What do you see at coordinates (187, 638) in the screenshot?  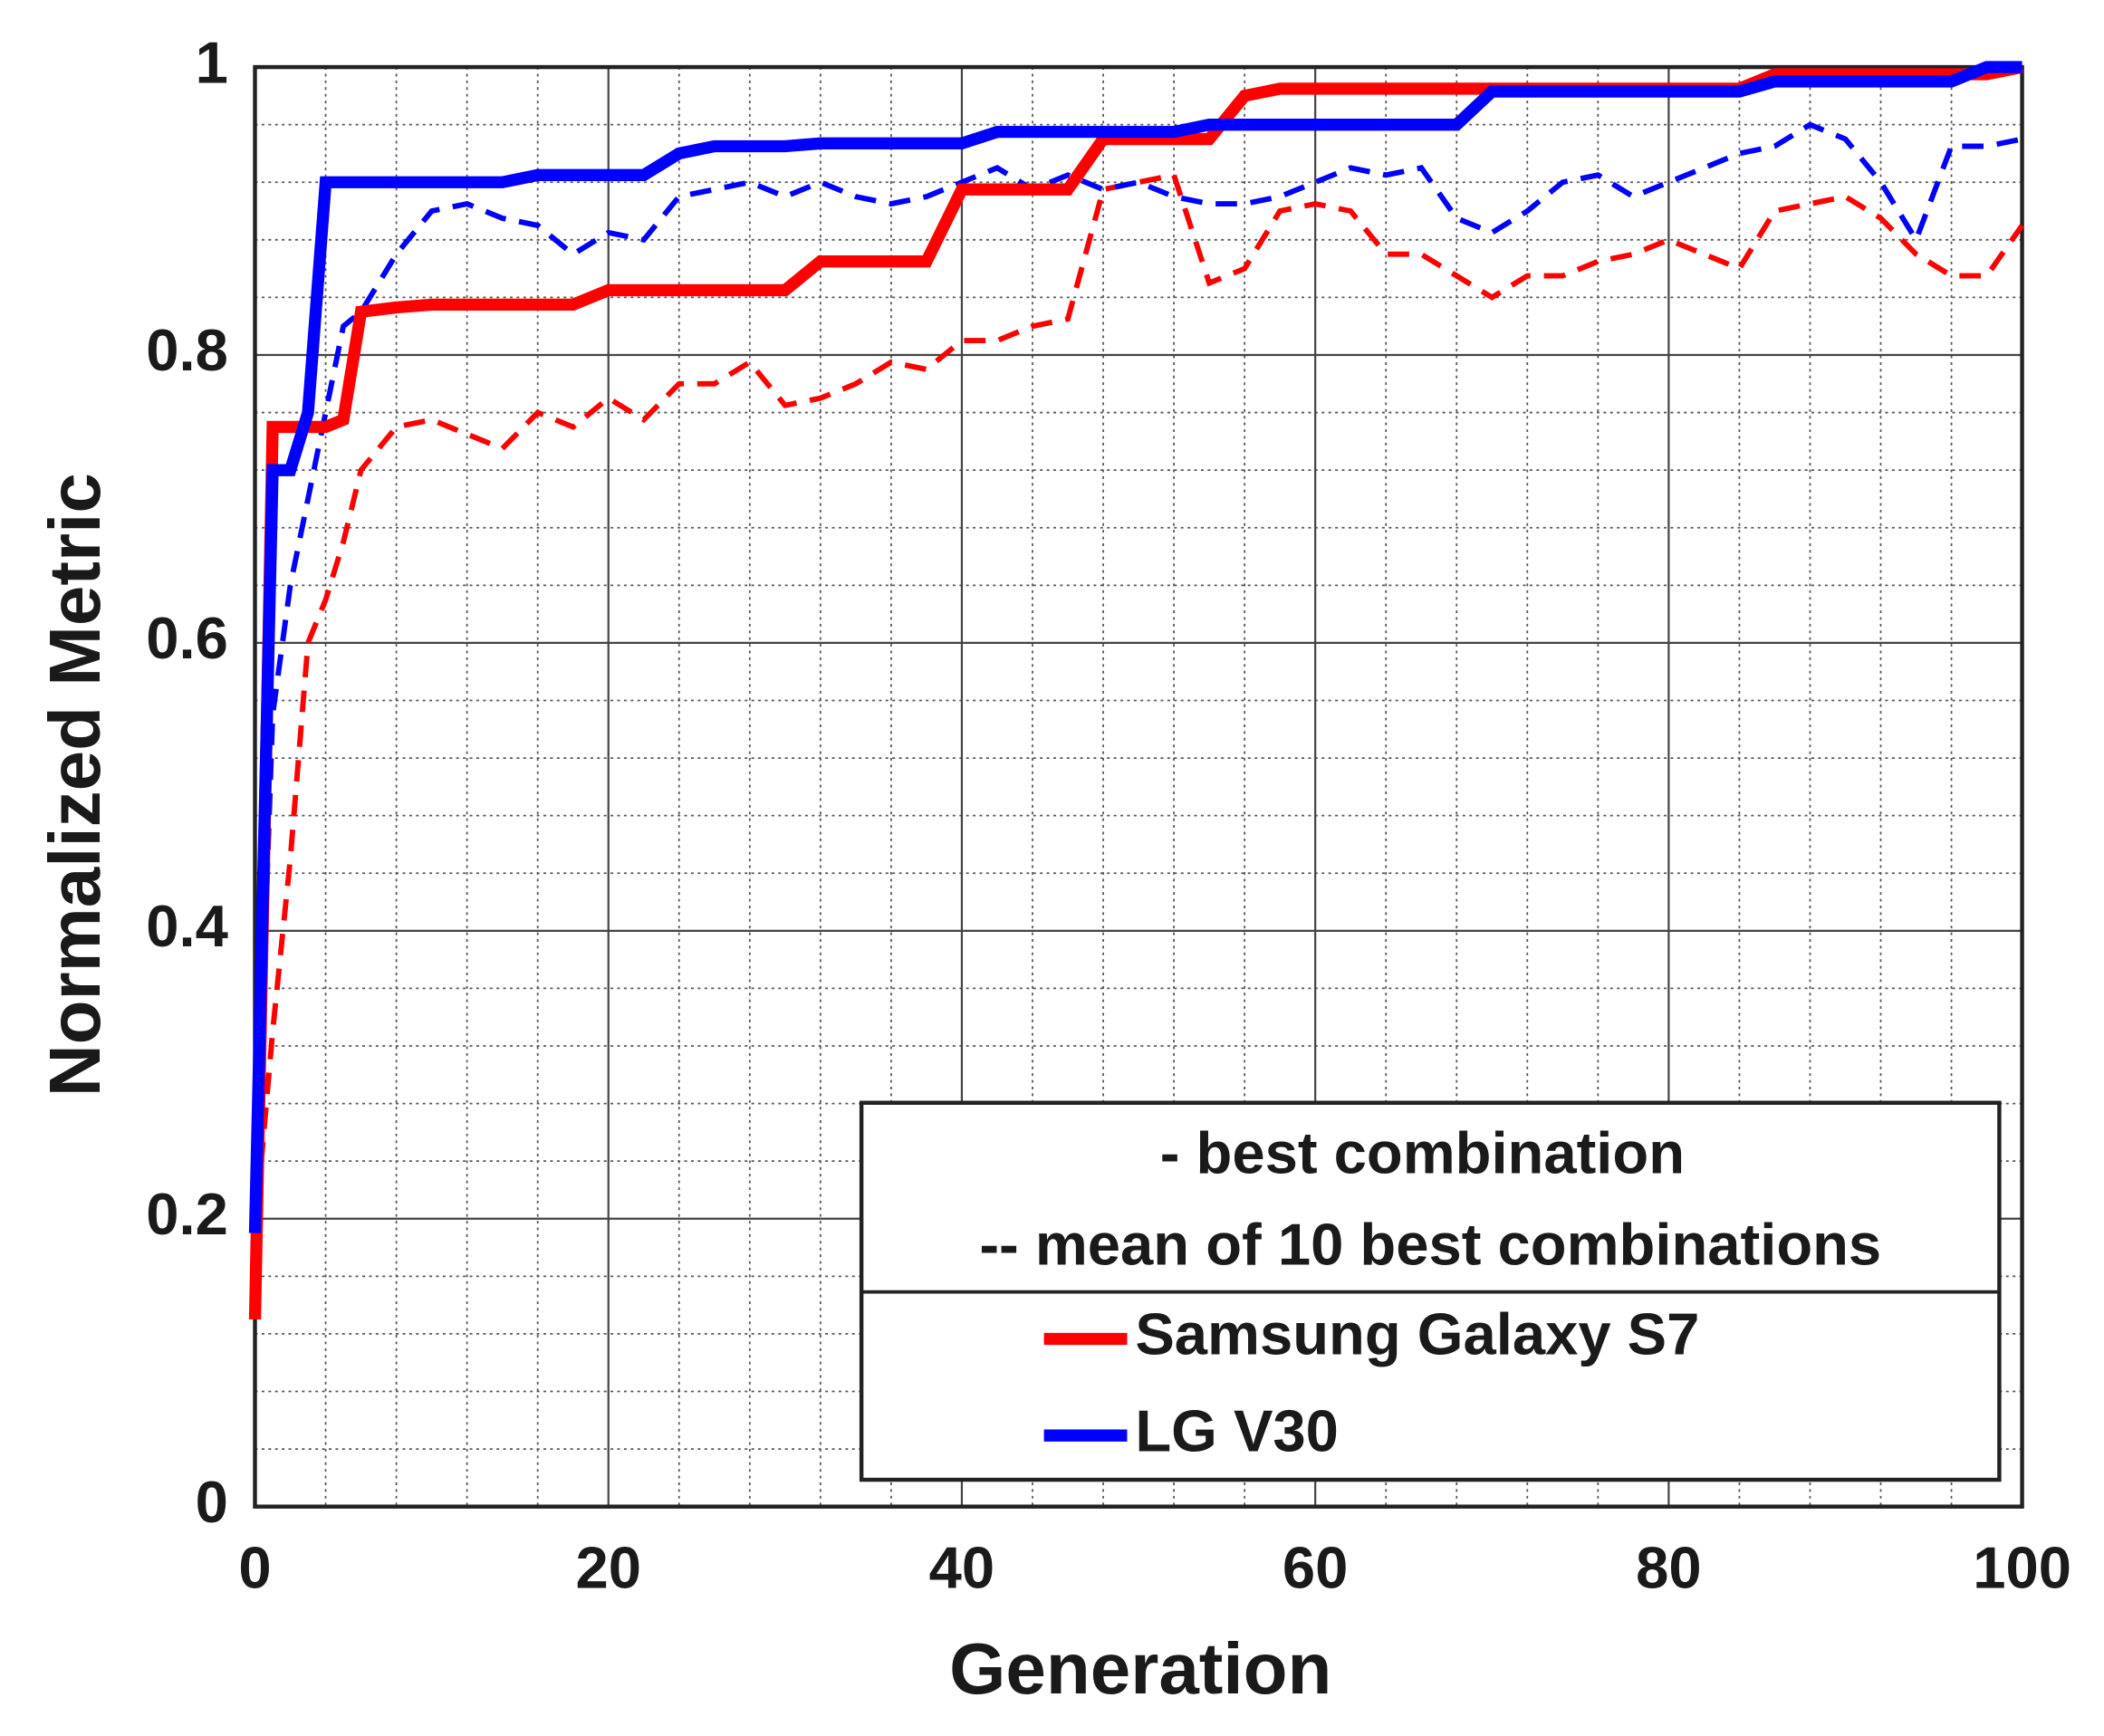 I see `y-tick-label: 0.6` at bounding box center [187, 638].